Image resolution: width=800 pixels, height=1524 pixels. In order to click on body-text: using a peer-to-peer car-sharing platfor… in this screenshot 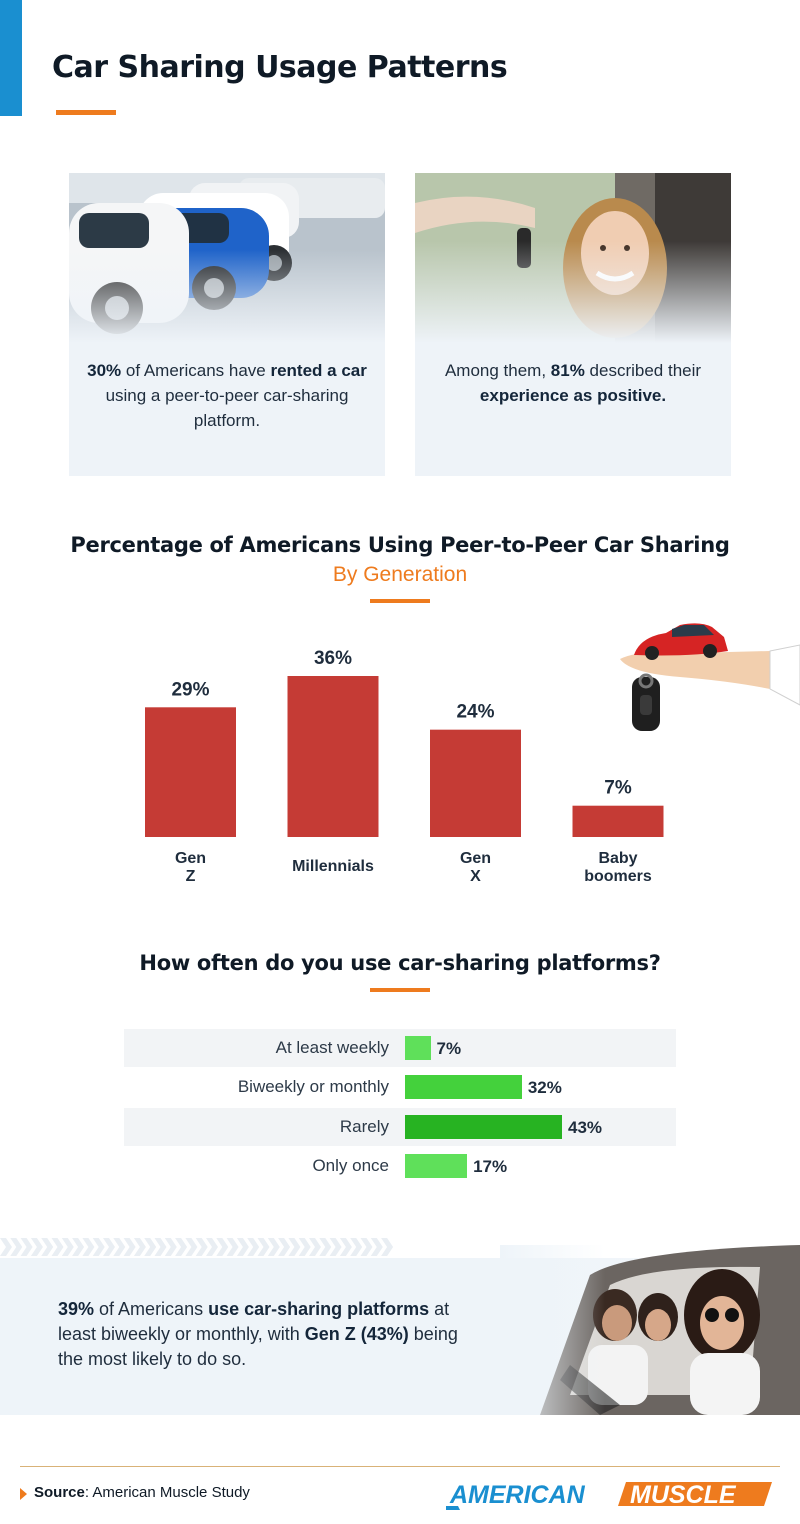, I will do `click(227, 408)`.